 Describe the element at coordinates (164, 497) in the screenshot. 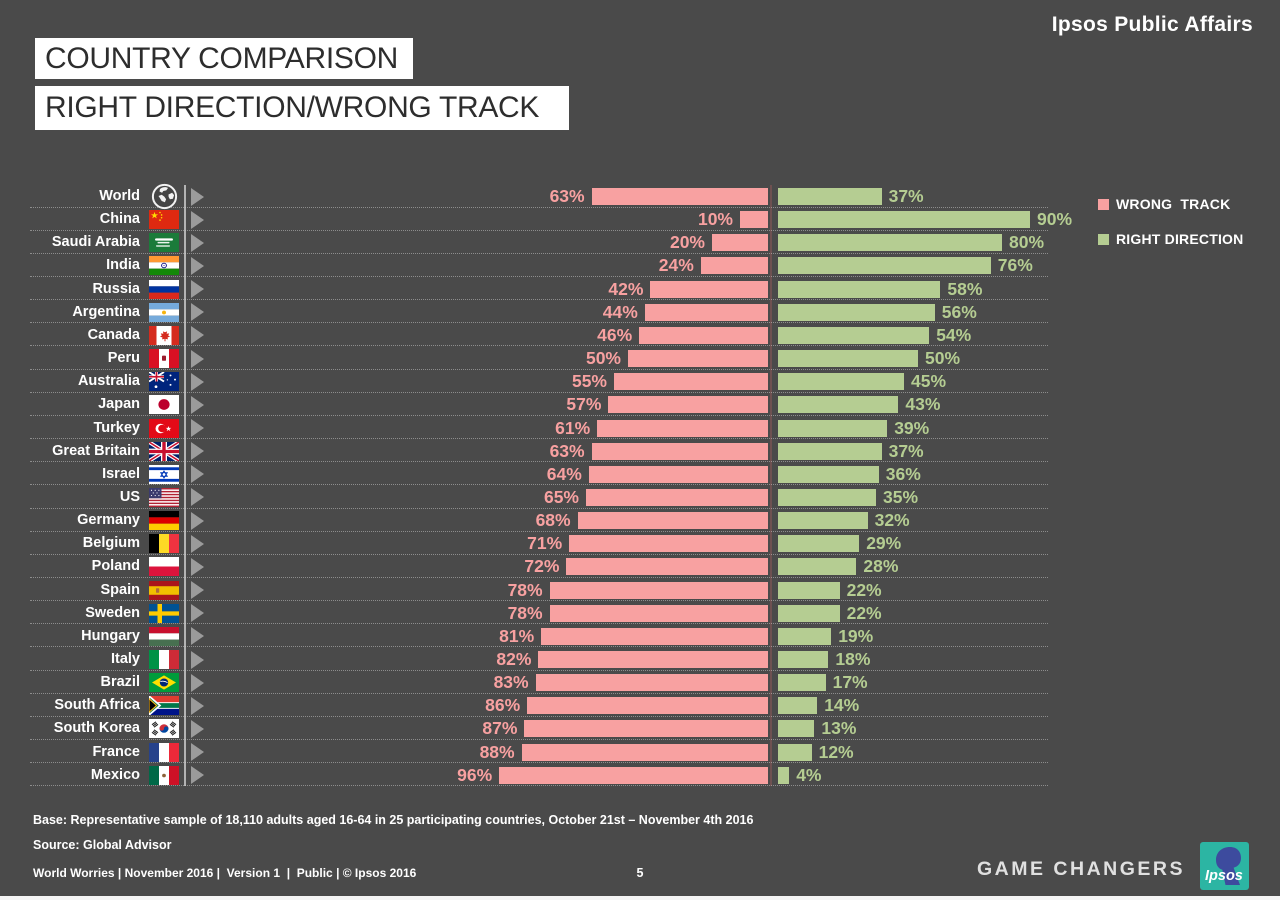

I see `us-flag-icon` at that location.